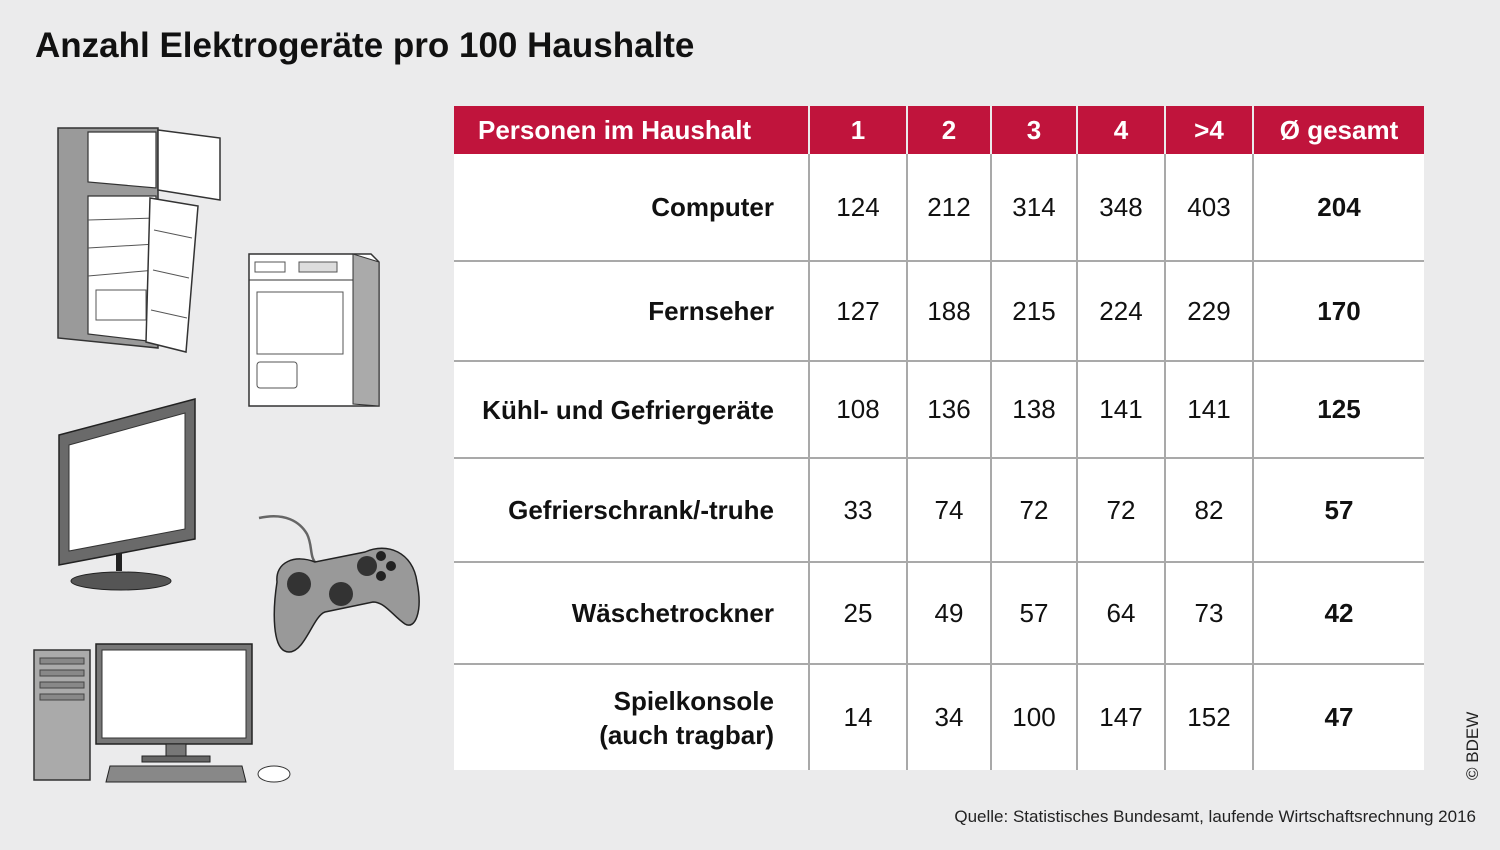 Image resolution: width=1500 pixels, height=850 pixels. What do you see at coordinates (858, 409) in the screenshot?
I see `cell-value: 108` at bounding box center [858, 409].